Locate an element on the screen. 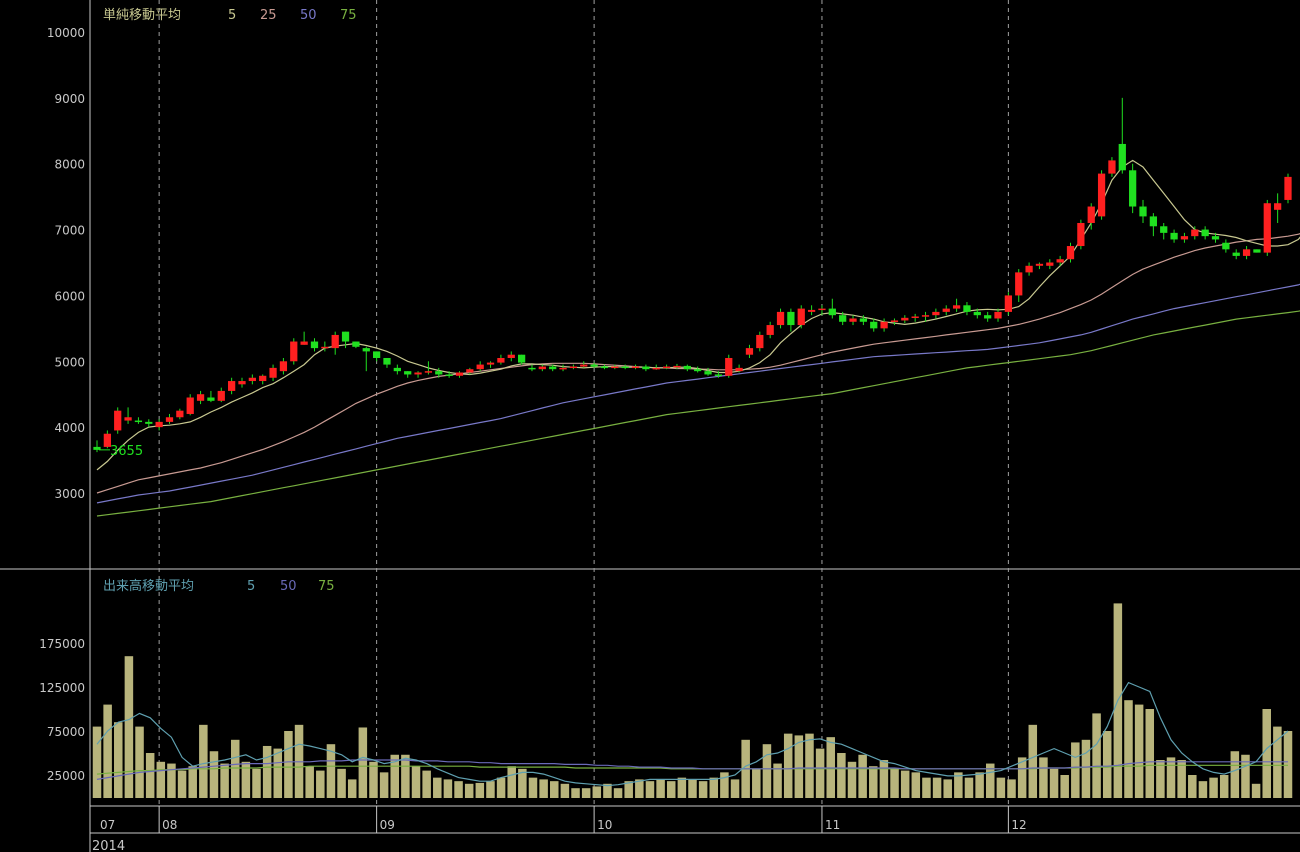 This screenshot has width=1300, height=852. volume-legend-title: 出来高移動平均 is located at coordinates (148, 586).